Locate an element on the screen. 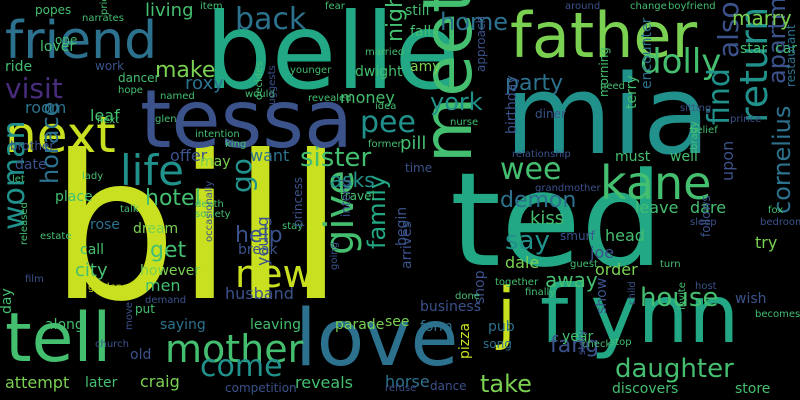 The height and width of the screenshot is (400, 800). word: done is located at coordinates (467, 296).